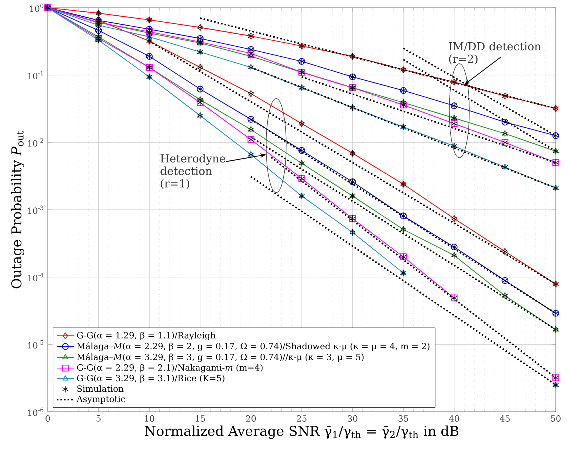 Image resolution: width=568 pixels, height=452 pixels. What do you see at coordinates (149, 419) in the screenshot?
I see `x-tick-label: 10` at bounding box center [149, 419].